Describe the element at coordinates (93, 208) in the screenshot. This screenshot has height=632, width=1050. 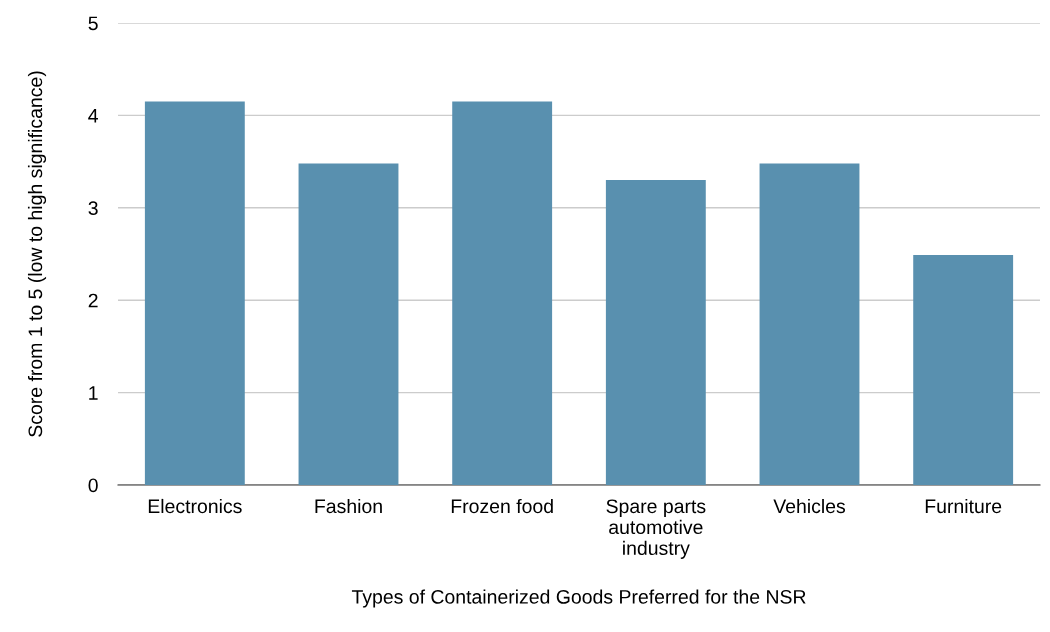
I see `y-tick-label: 3` at that location.